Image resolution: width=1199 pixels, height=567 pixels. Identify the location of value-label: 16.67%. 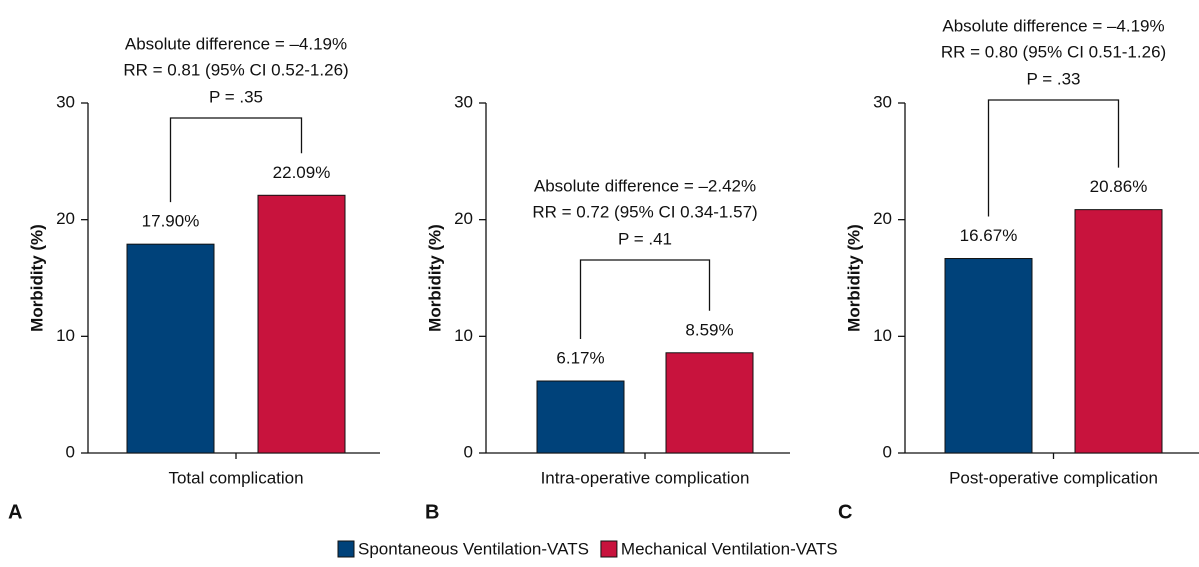
(989, 235).